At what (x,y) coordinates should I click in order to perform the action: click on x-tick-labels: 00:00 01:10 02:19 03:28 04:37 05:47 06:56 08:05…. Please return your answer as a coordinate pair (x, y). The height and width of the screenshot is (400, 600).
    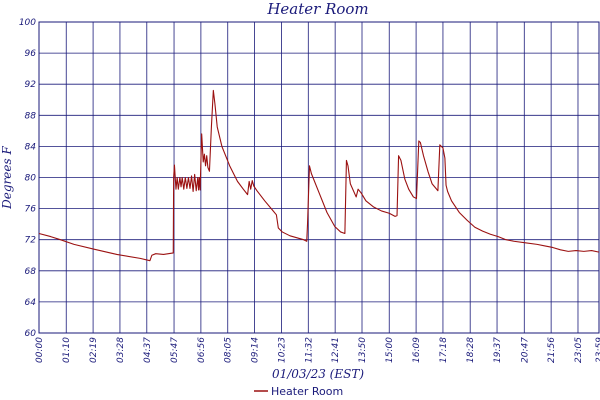
    Looking at the image, I should click on (317, 350).